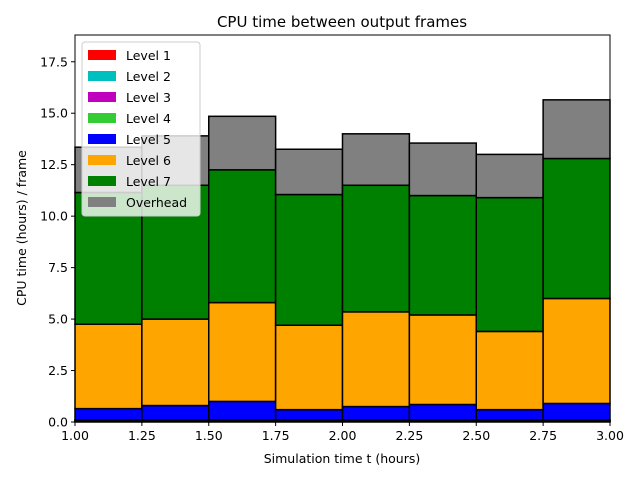  I want to click on y-tick-label: 0.0, so click(58, 422).